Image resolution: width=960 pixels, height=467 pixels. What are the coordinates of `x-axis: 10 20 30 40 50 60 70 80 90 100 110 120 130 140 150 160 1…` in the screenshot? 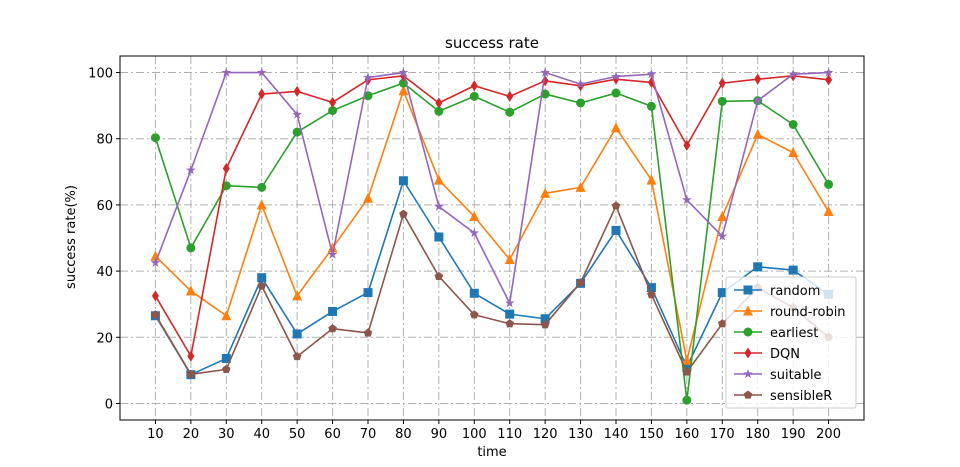 It's located at (494, 431).